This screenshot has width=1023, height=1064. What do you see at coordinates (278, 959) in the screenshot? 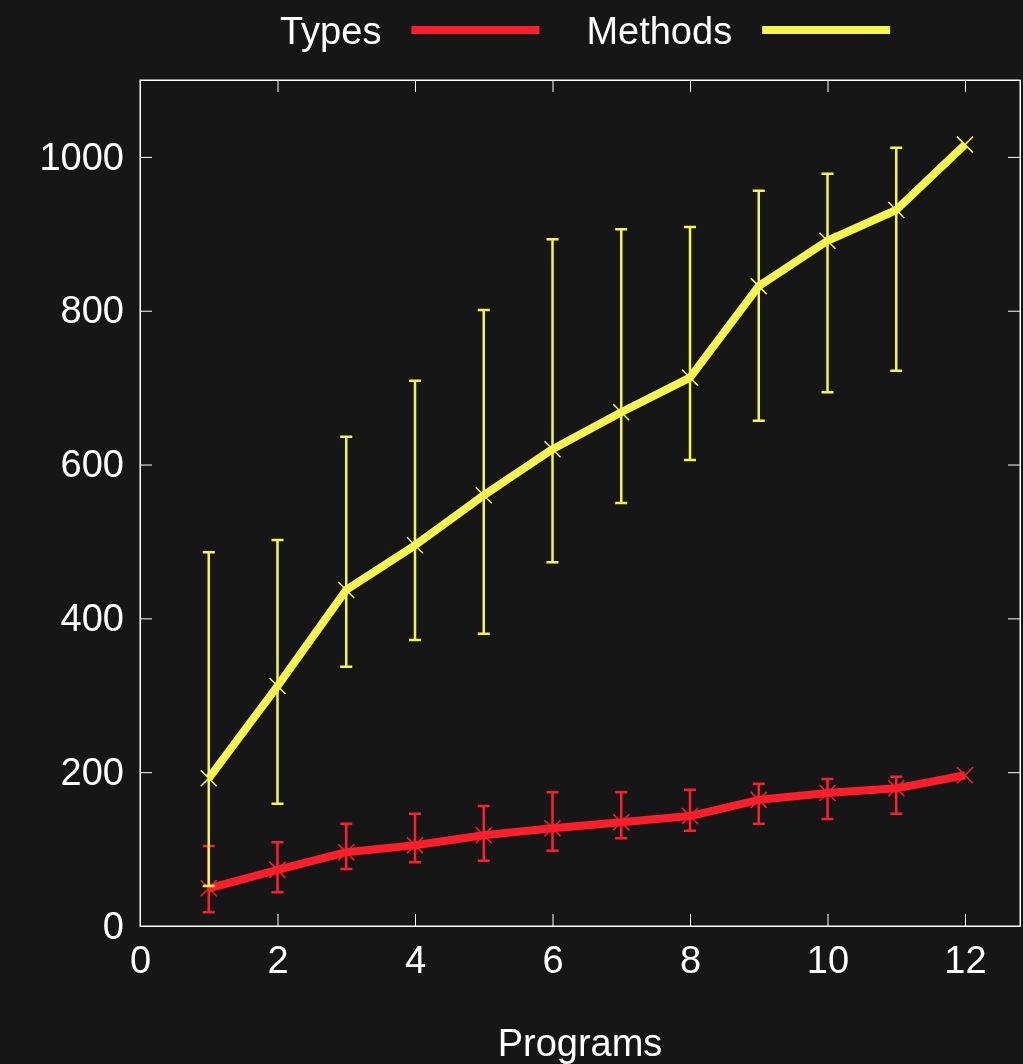
I see `x-tick-label: 2` at bounding box center [278, 959].